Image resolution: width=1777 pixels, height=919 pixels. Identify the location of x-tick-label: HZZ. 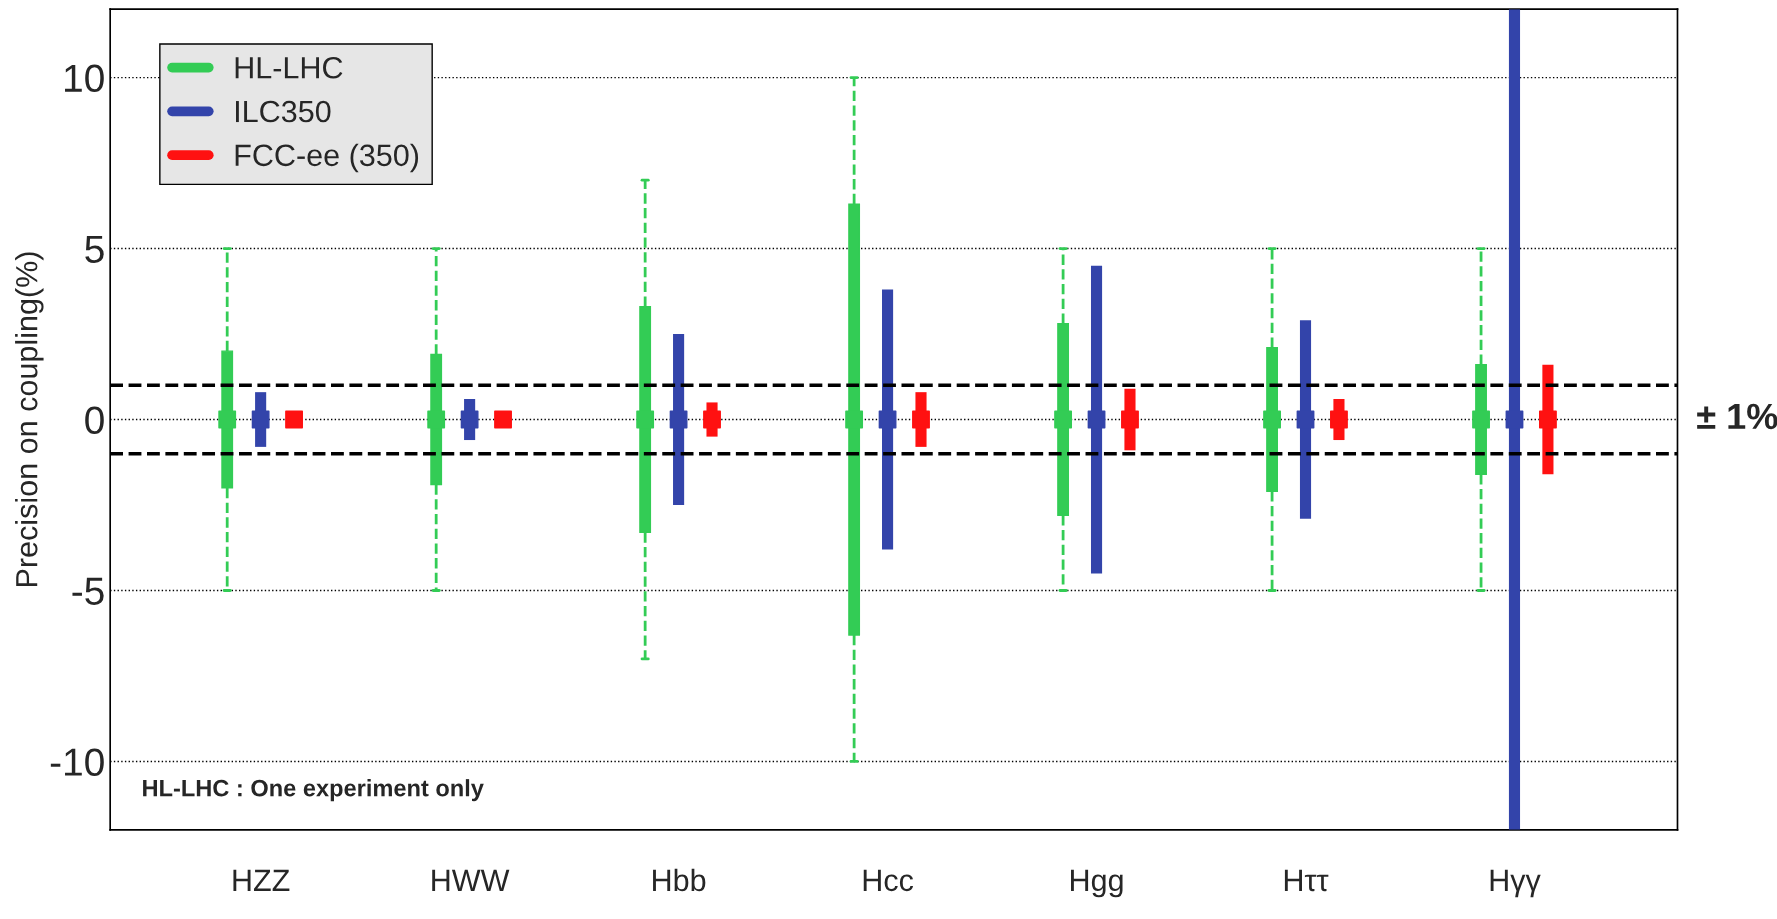
(261, 880).